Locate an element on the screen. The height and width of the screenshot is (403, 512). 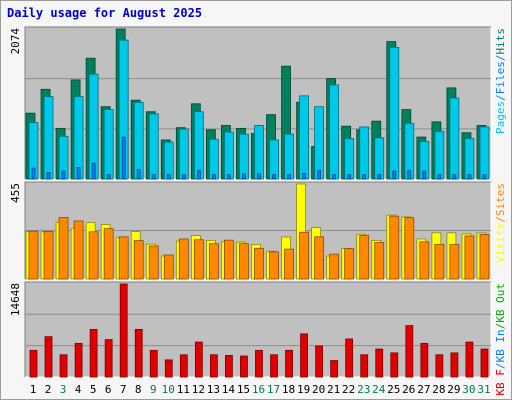
x-tick-label: 2 is located at coordinates (48, 389).